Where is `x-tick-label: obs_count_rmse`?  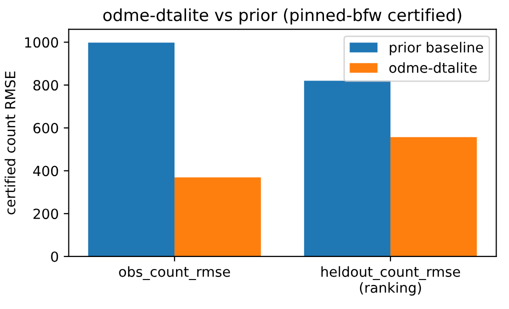
x-tick-label: obs_count_rmse is located at coordinates (174, 273).